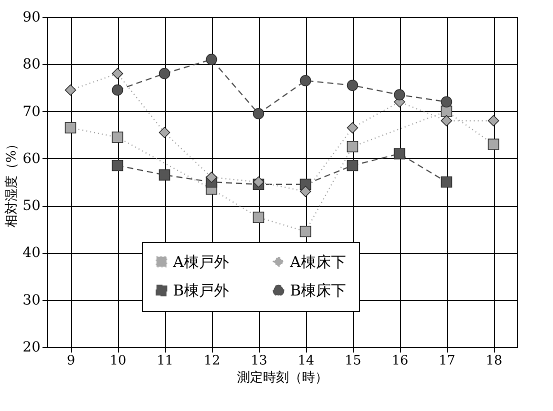 The height and width of the screenshot is (411, 553). What do you see at coordinates (31, 253) in the screenshot?
I see `y-tick-label: 40` at bounding box center [31, 253].